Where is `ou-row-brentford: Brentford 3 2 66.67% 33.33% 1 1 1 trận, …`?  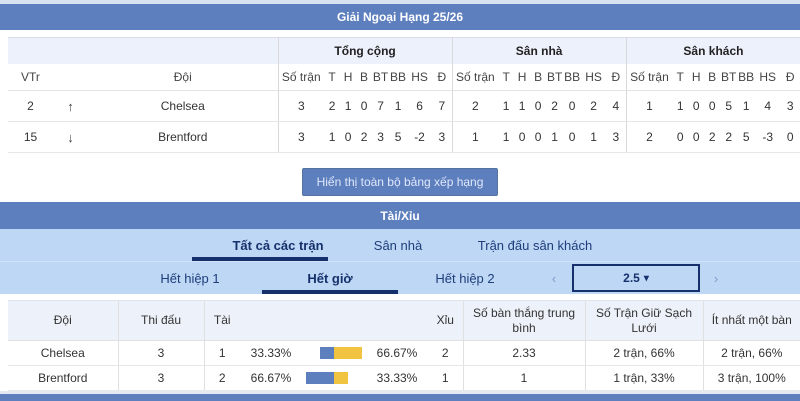 ou-row-brentford: Brentford 3 2 66.67% 33.33% 1 1 1 trận, … is located at coordinates (404, 378).